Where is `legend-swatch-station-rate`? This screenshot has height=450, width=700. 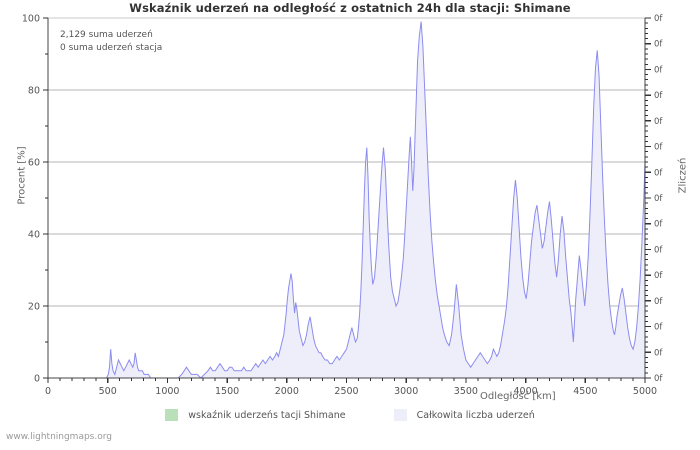 legend-swatch-station-rate is located at coordinates (172, 415).